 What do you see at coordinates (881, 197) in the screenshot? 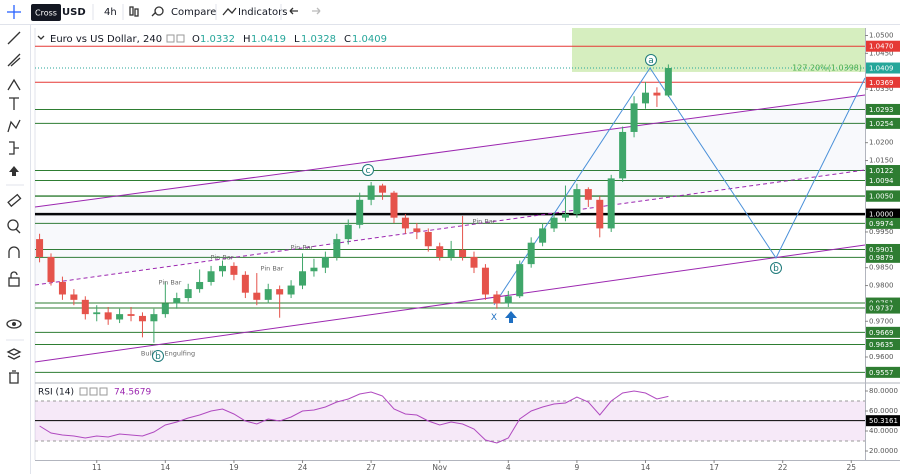
I see `level-label: 1.0050` at bounding box center [881, 197].